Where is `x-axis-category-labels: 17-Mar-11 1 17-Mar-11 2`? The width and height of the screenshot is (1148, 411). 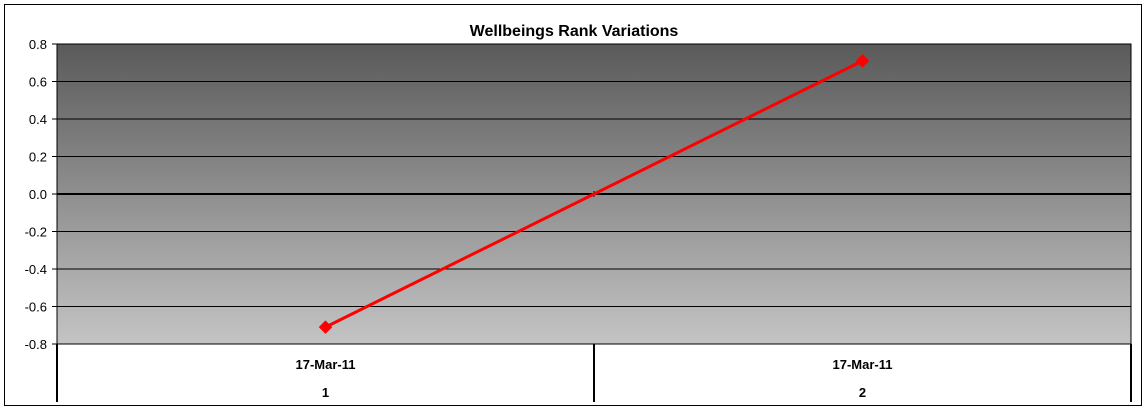 x-axis-category-labels: 17-Mar-11 1 17-Mar-11 2 is located at coordinates (594, 373).